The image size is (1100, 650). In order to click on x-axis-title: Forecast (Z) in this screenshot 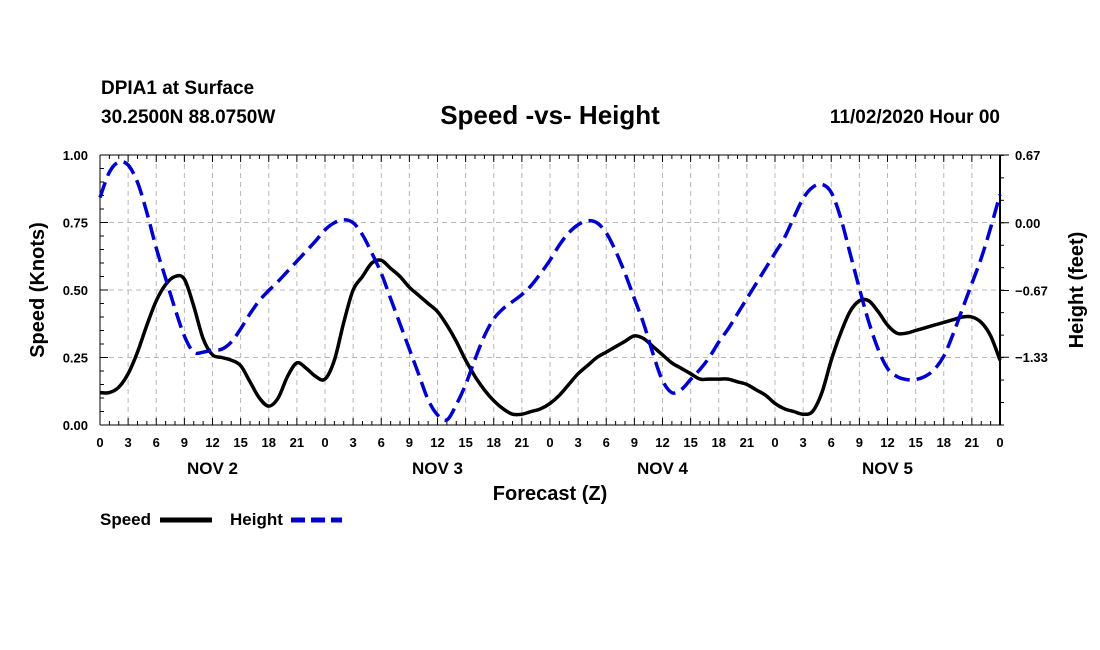, I will do `click(550, 494)`.